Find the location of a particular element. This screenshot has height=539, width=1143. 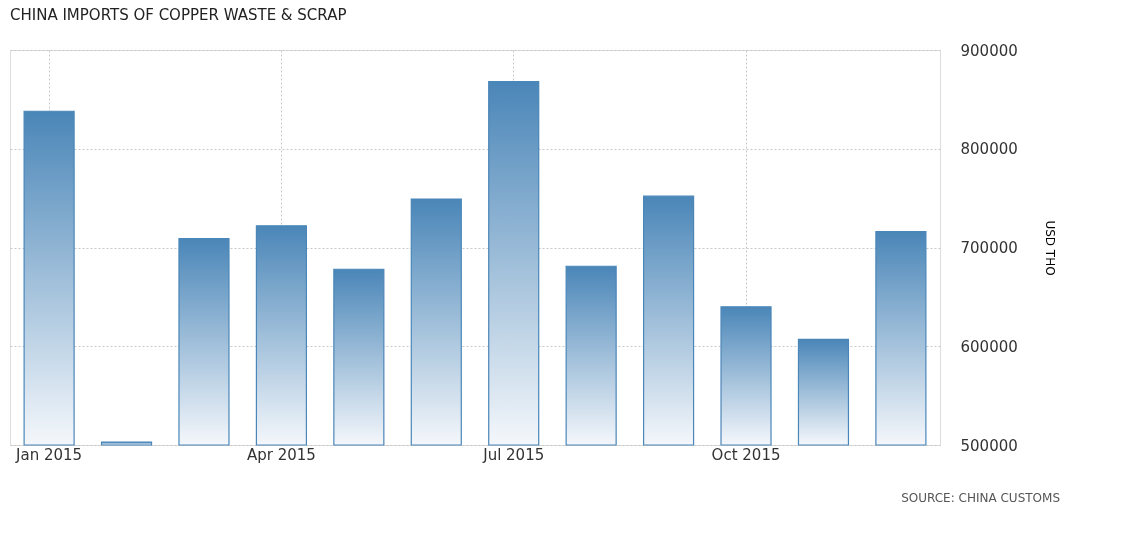

y-tick-label: 800000 is located at coordinates (989, 149).